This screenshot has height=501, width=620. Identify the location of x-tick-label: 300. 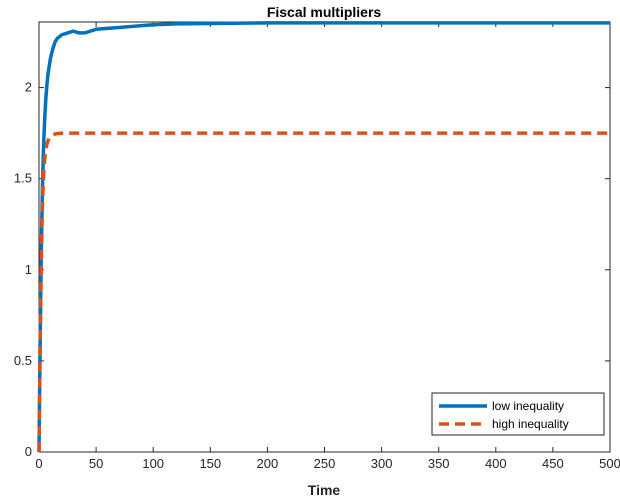
(382, 463).